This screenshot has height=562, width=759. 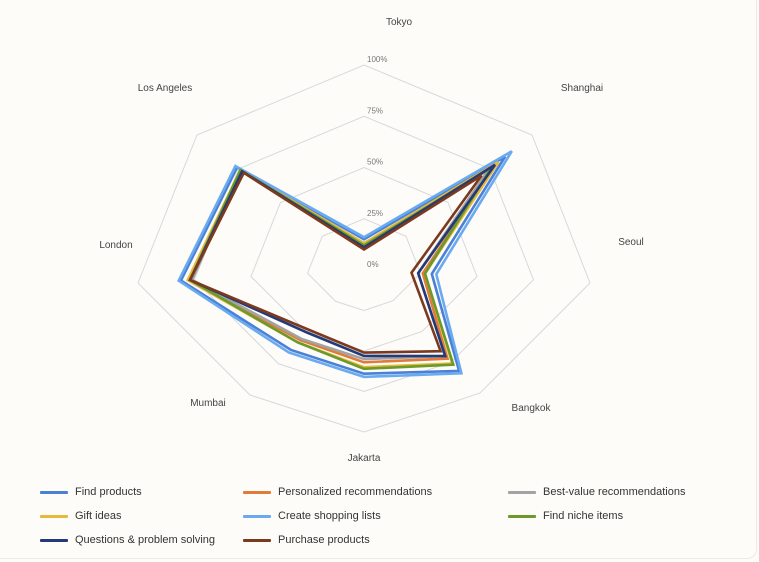 What do you see at coordinates (355, 492) in the screenshot?
I see `legend-label: Personalized recommendations` at bounding box center [355, 492].